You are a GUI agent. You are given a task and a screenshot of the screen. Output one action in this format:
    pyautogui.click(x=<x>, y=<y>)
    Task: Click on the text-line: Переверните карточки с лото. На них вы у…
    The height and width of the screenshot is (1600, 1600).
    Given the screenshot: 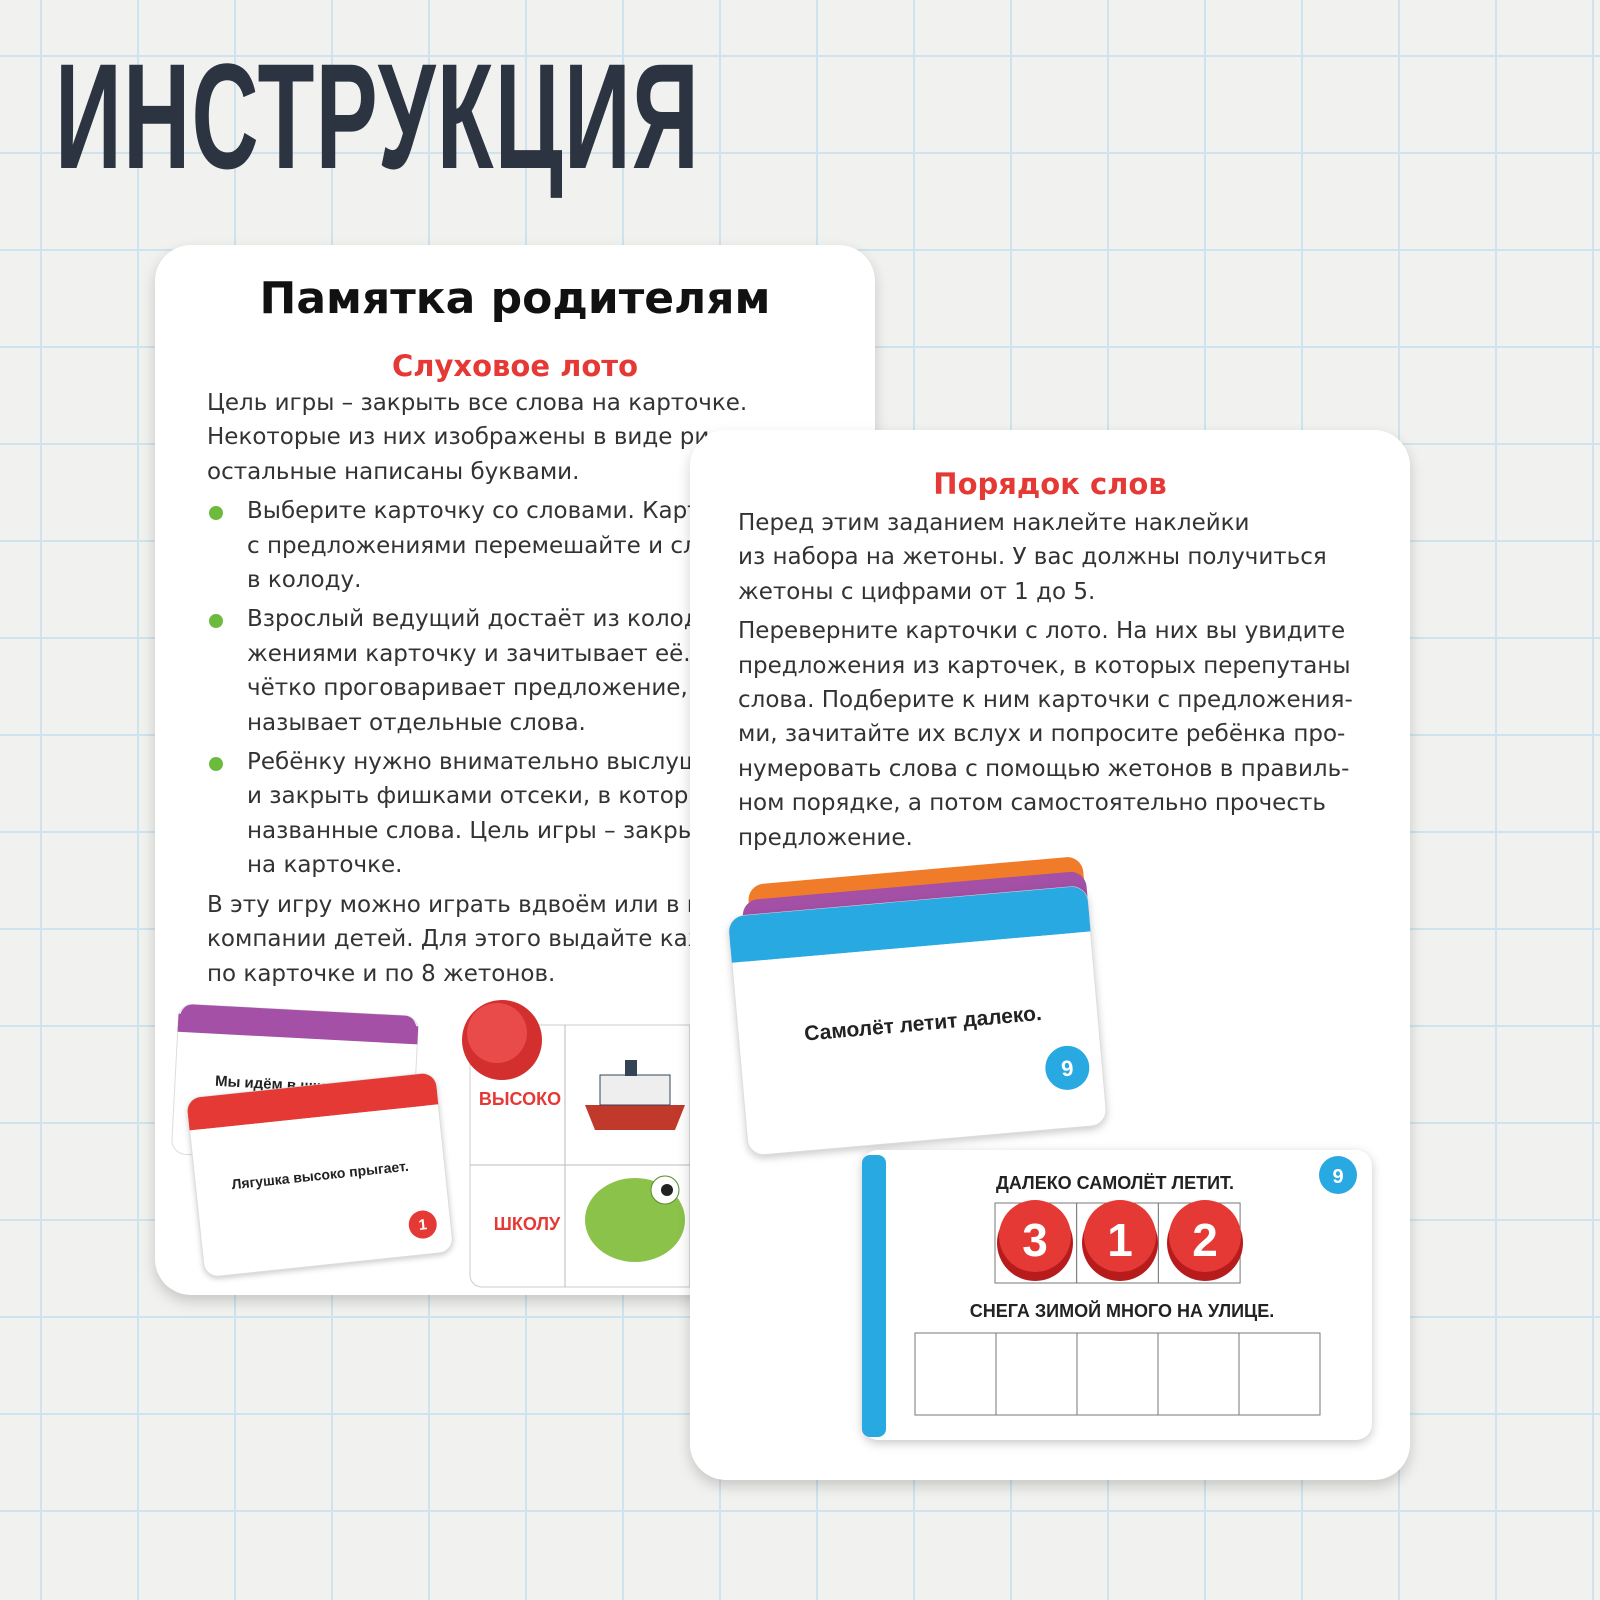 What is the action you would take?
    pyautogui.click(x=1042, y=631)
    